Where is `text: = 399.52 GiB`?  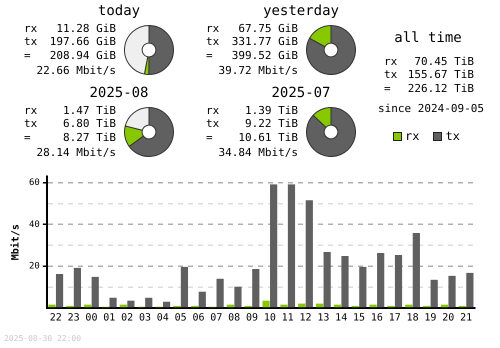
text: = 399.52 GiB is located at coordinates (252, 55).